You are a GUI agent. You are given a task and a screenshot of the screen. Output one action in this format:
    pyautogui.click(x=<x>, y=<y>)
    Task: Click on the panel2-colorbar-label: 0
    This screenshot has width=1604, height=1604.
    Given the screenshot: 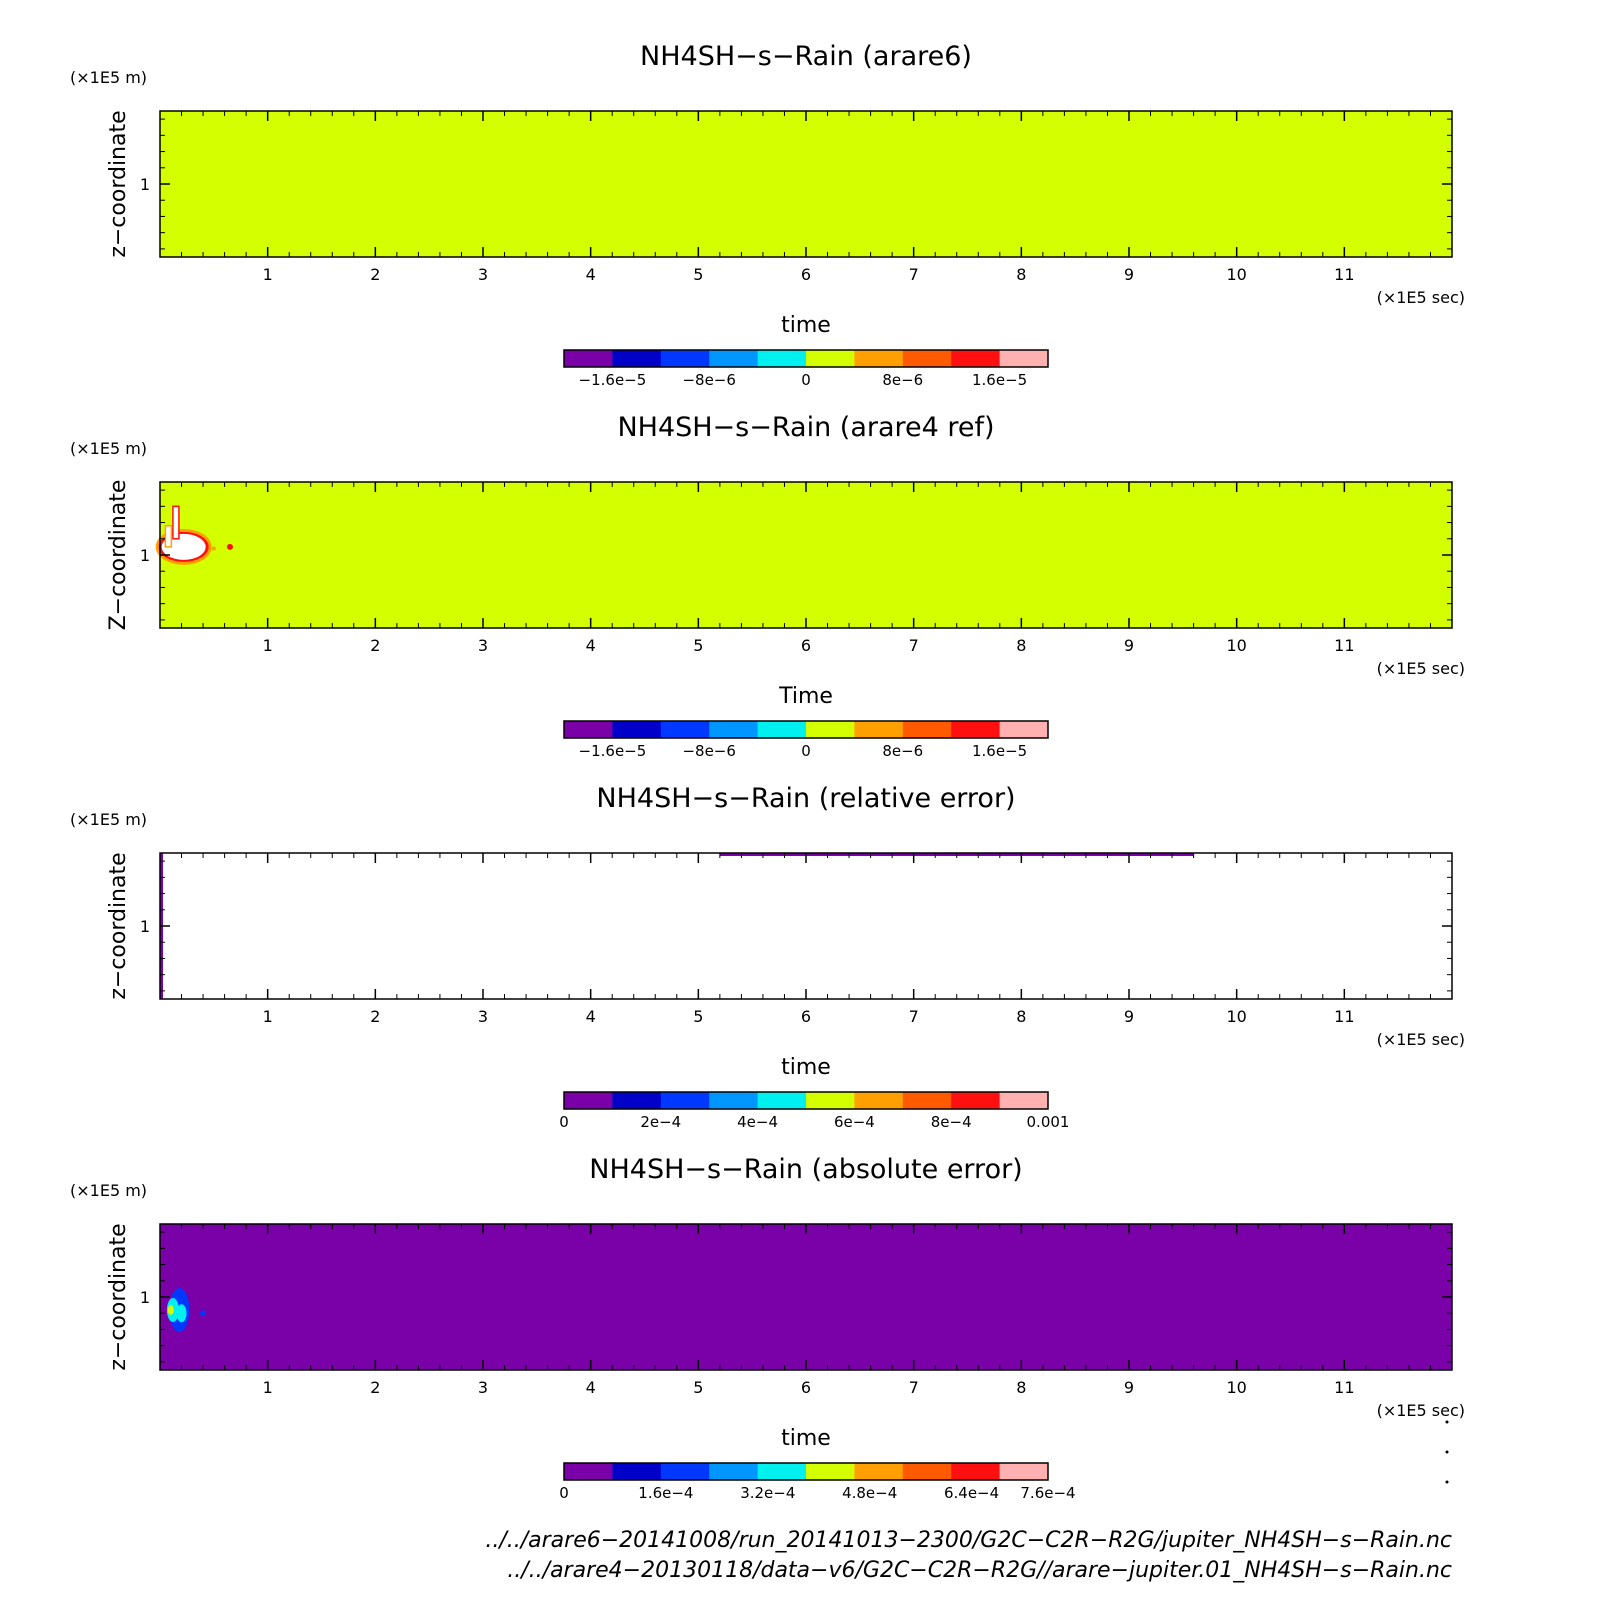 What is the action you would take?
    pyautogui.click(x=806, y=751)
    